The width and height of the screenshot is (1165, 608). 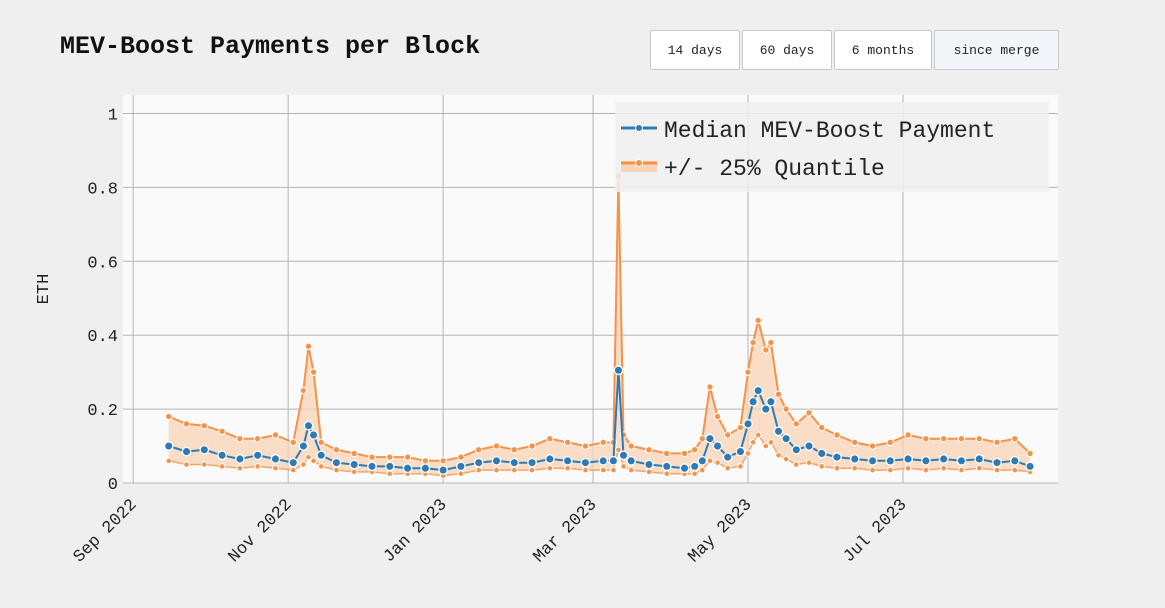 What do you see at coordinates (113, 115) in the screenshot?
I see `y-tick-label: 1` at bounding box center [113, 115].